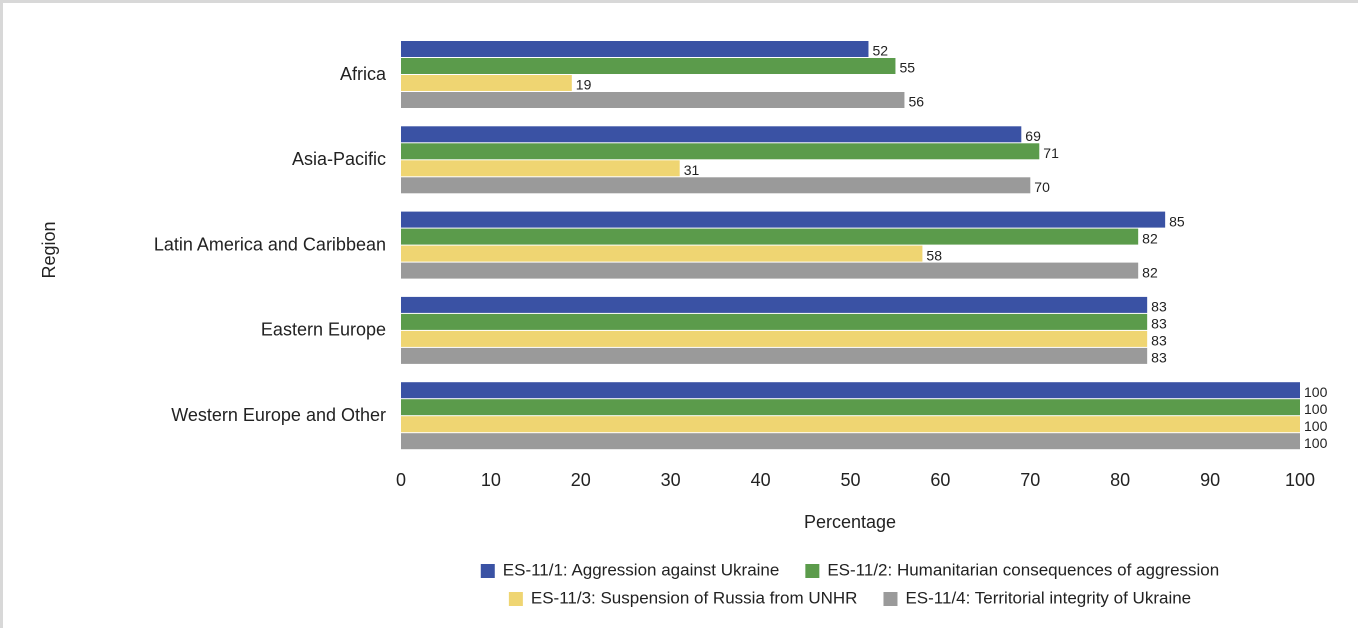 This screenshot has width=1358, height=628. What do you see at coordinates (692, 170) in the screenshot?
I see `data-label: 31` at bounding box center [692, 170].